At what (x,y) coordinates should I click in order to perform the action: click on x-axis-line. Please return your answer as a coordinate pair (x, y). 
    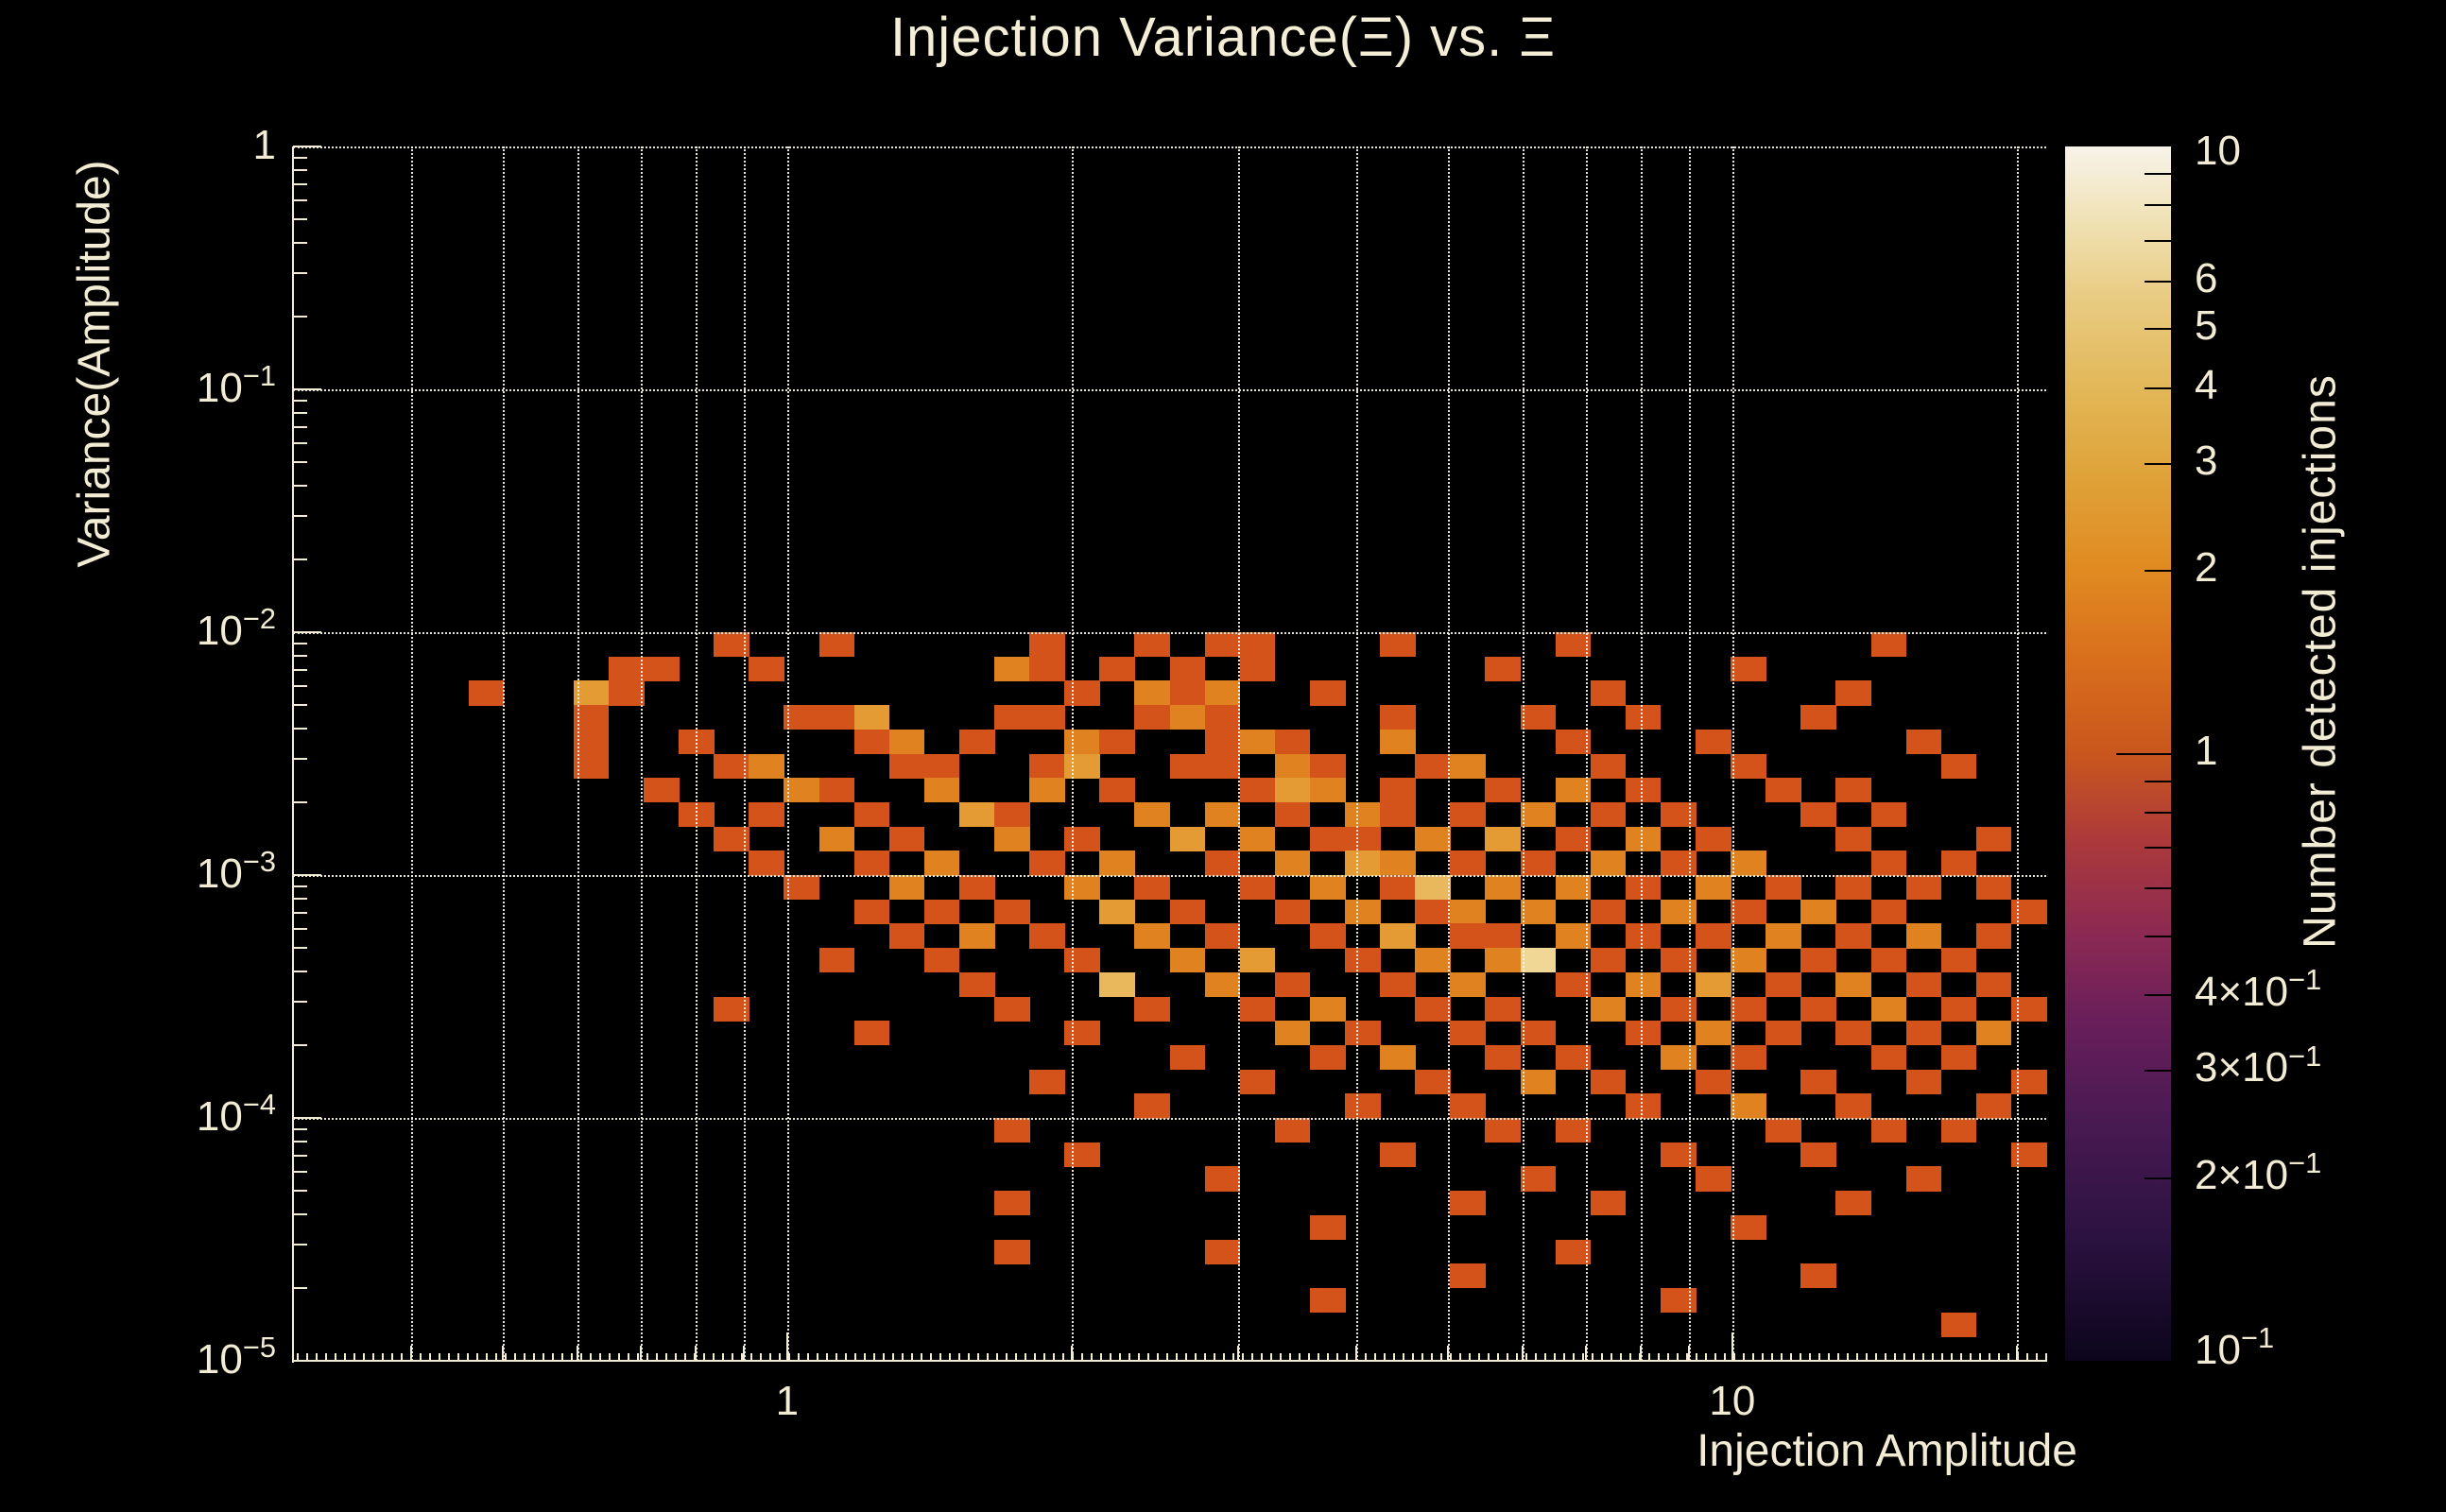
    Looking at the image, I should click on (1169, 1361).